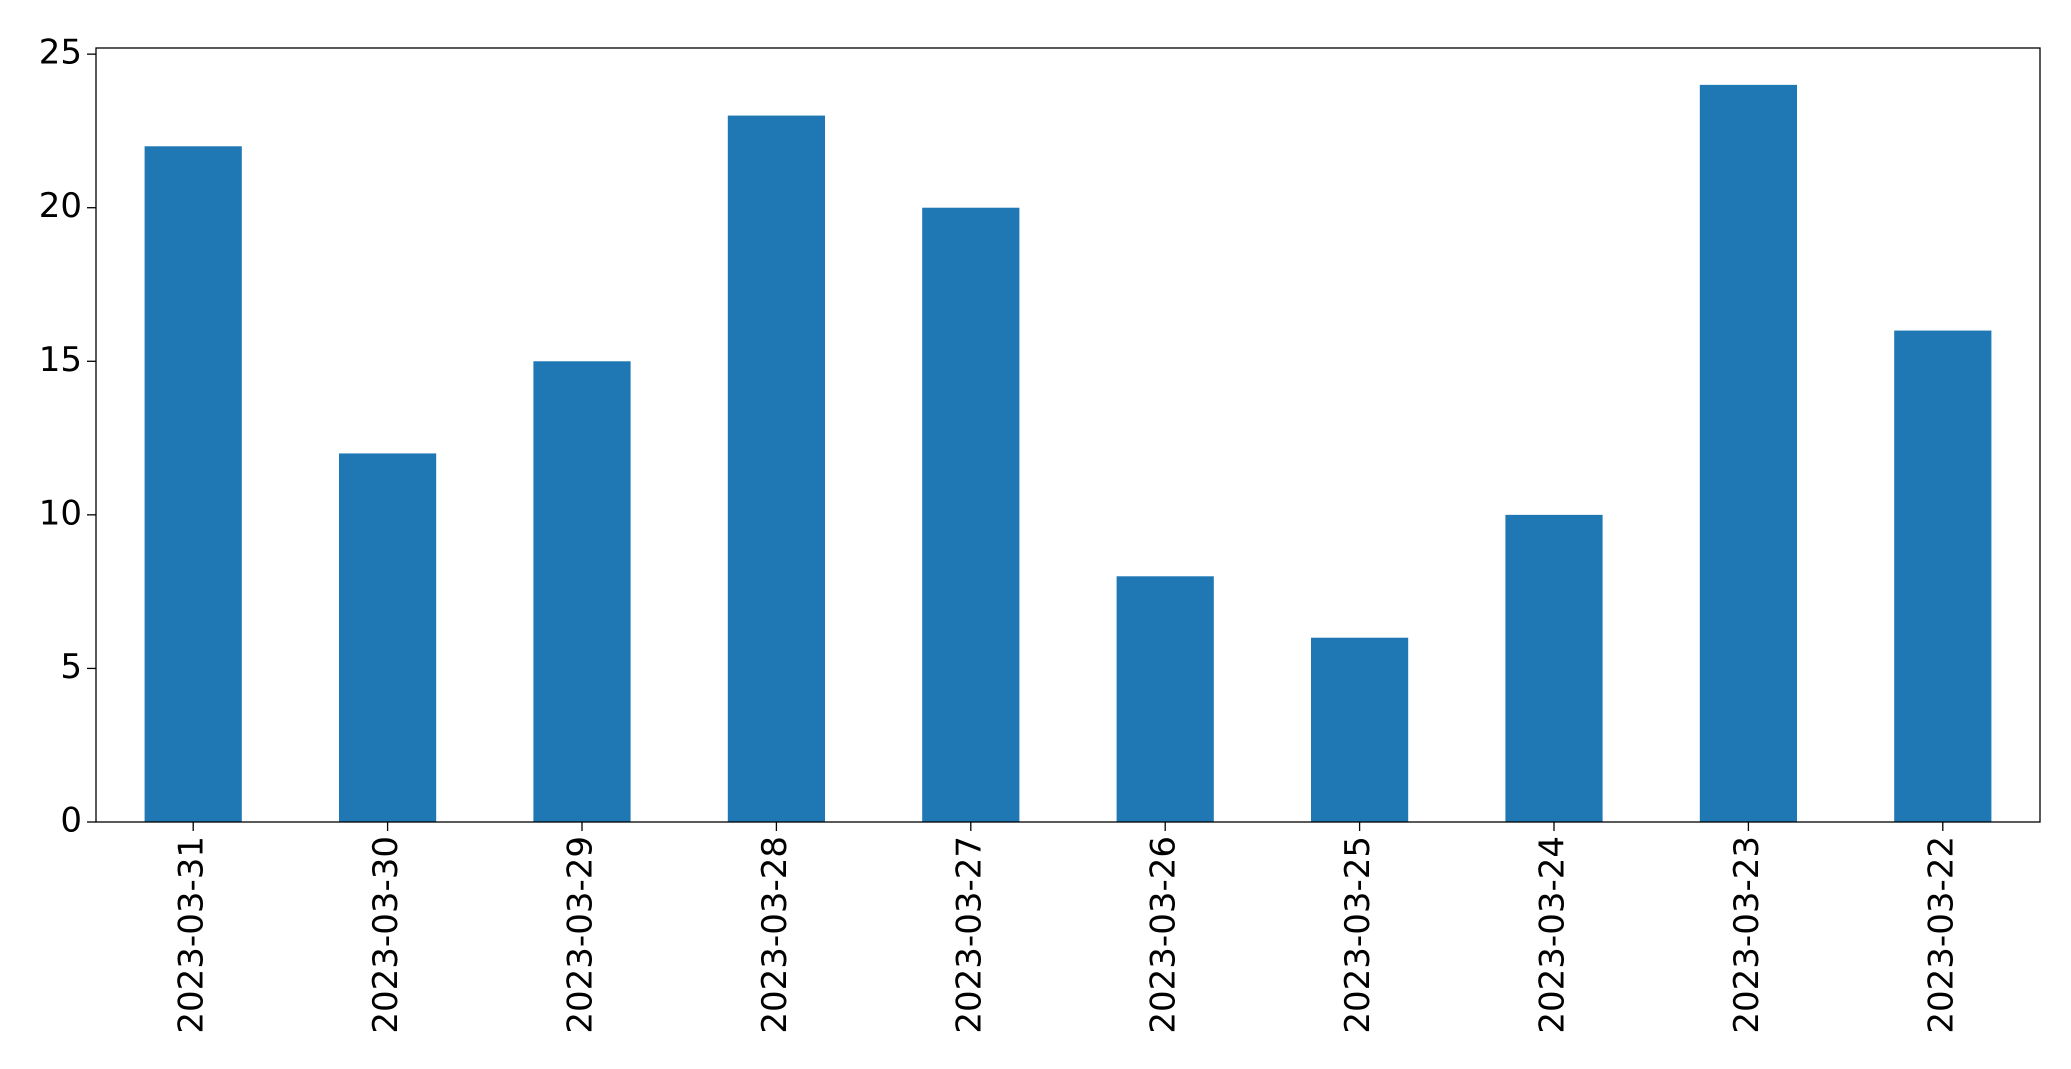 Image resolution: width=2071 pixels, height=1069 pixels. What do you see at coordinates (192, 935) in the screenshot?
I see `x-tick-label: 2023-03-31` at bounding box center [192, 935].